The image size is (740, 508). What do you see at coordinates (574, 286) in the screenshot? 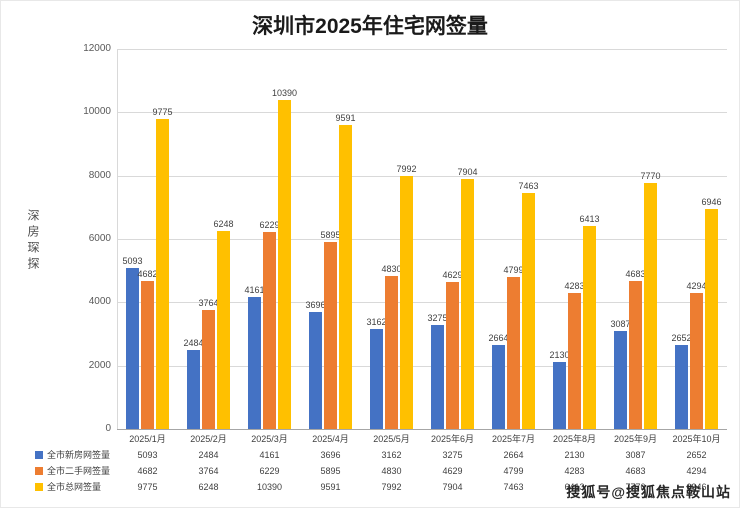
I see `bar-value-label: 4283` at bounding box center [574, 286].